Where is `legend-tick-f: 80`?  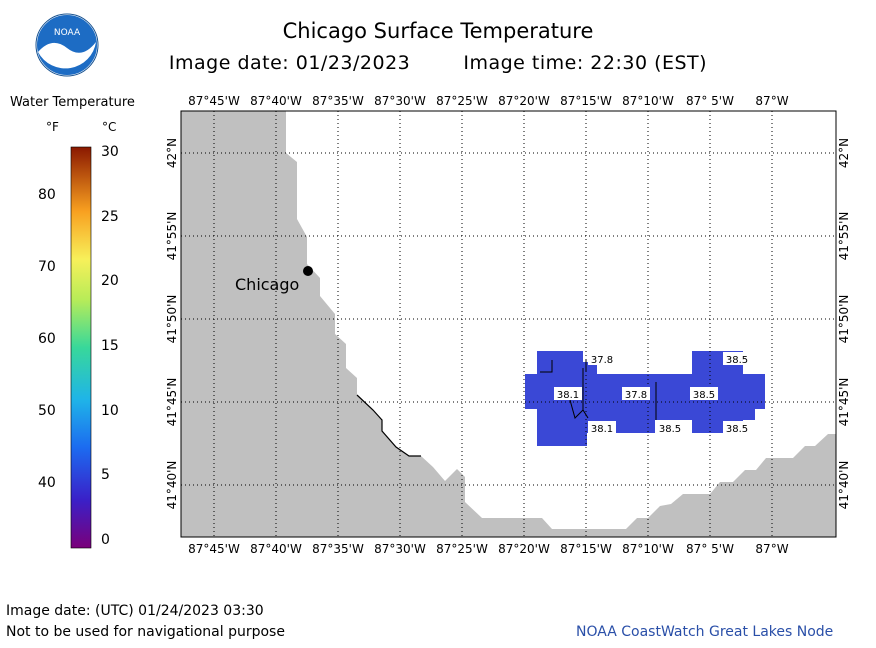
legend-tick-f: 80 is located at coordinates (47, 195).